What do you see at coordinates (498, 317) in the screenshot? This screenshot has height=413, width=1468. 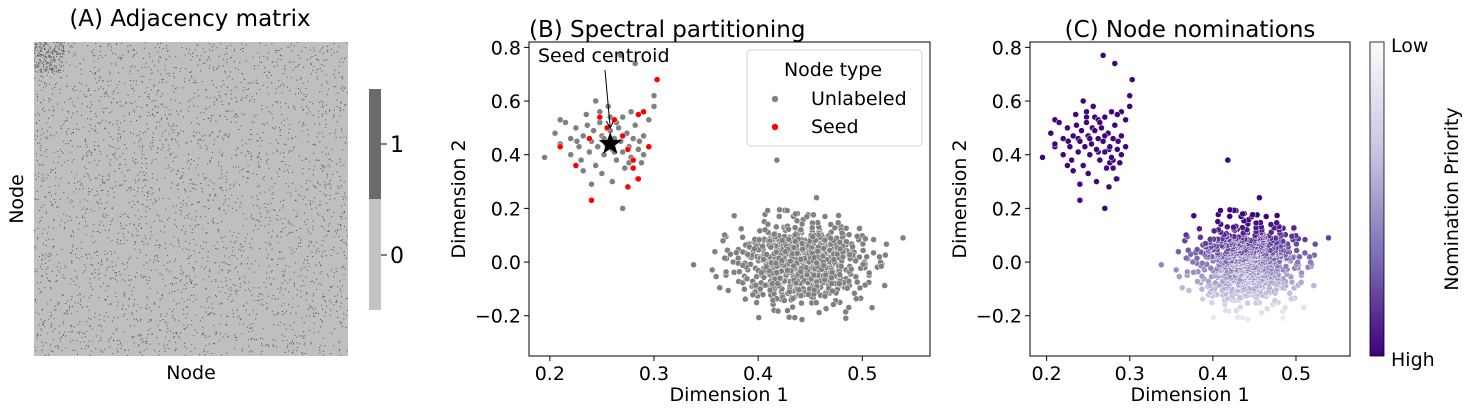 I see `spectral-y-tick-label: −0.2` at bounding box center [498, 317].